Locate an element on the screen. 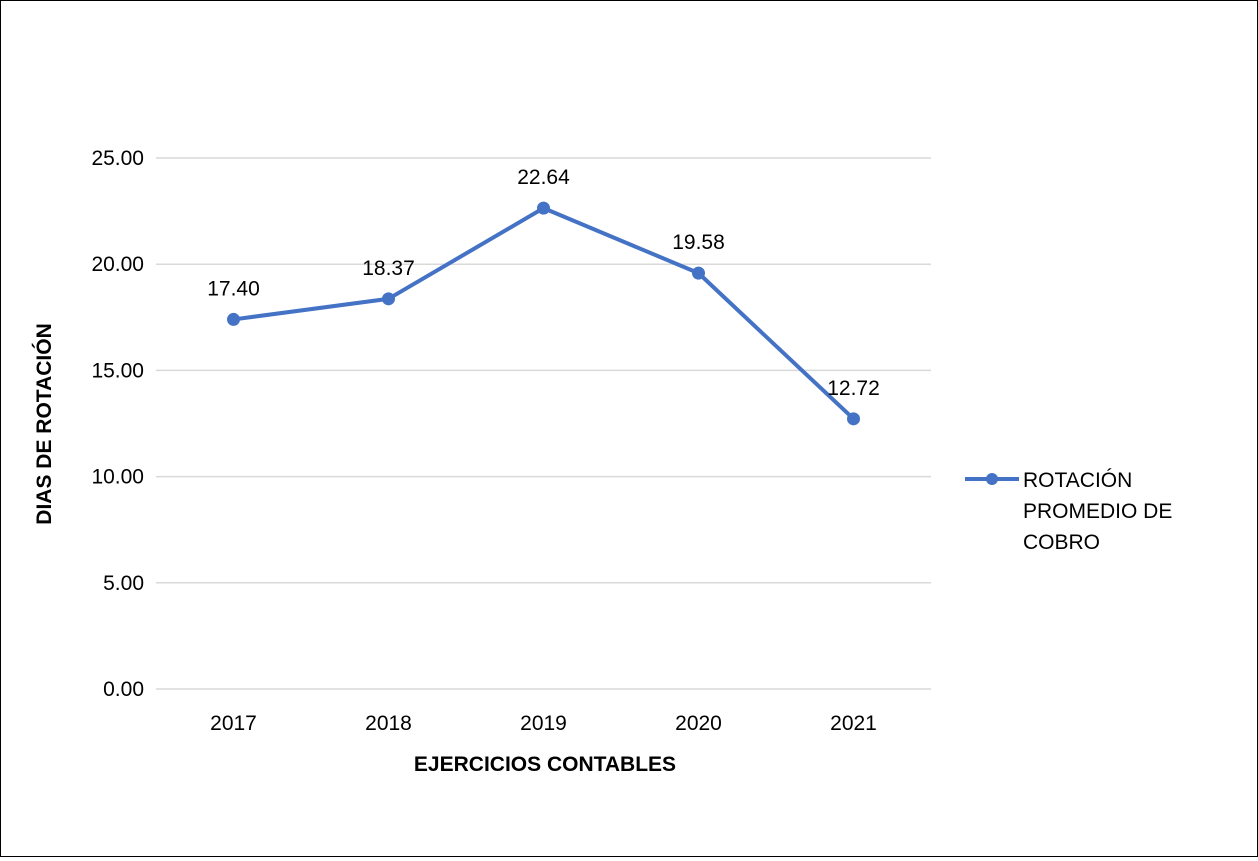  data-label: 17.40 is located at coordinates (233, 288).